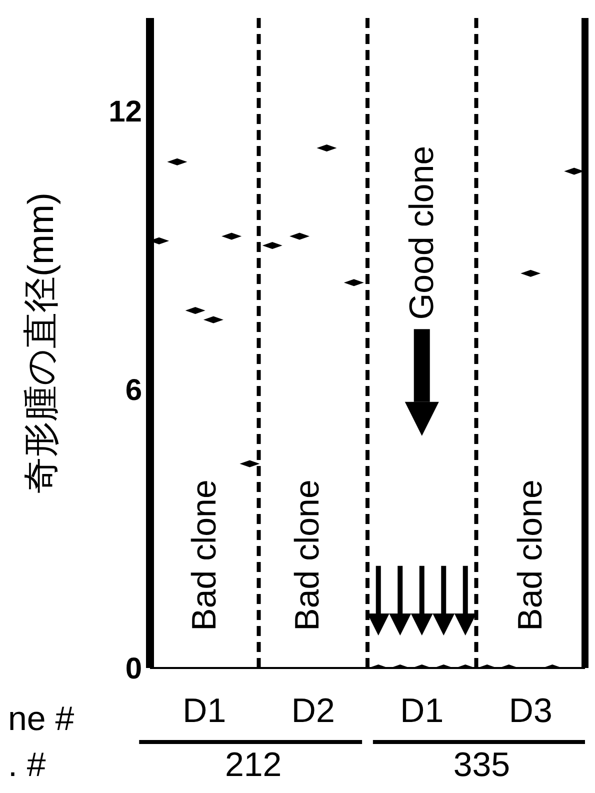  What do you see at coordinates (313, 711) in the screenshot?
I see `x-tick-label: D2` at bounding box center [313, 711].